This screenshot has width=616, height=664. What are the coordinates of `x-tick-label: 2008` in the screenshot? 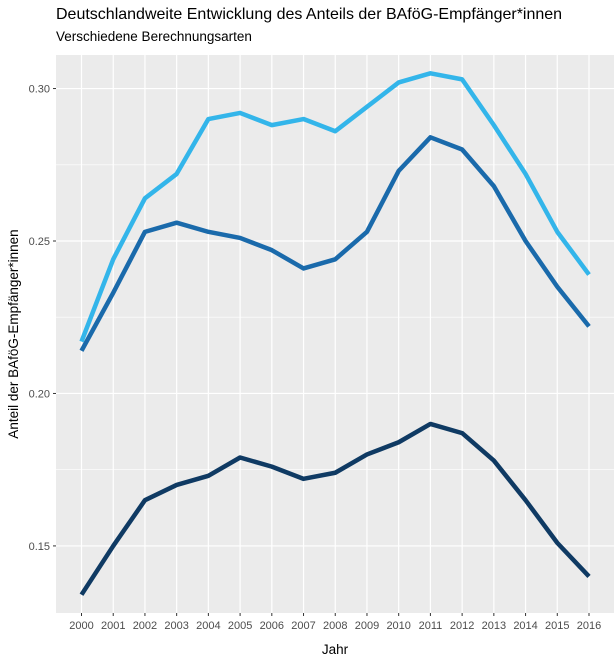 It's located at (335, 626).